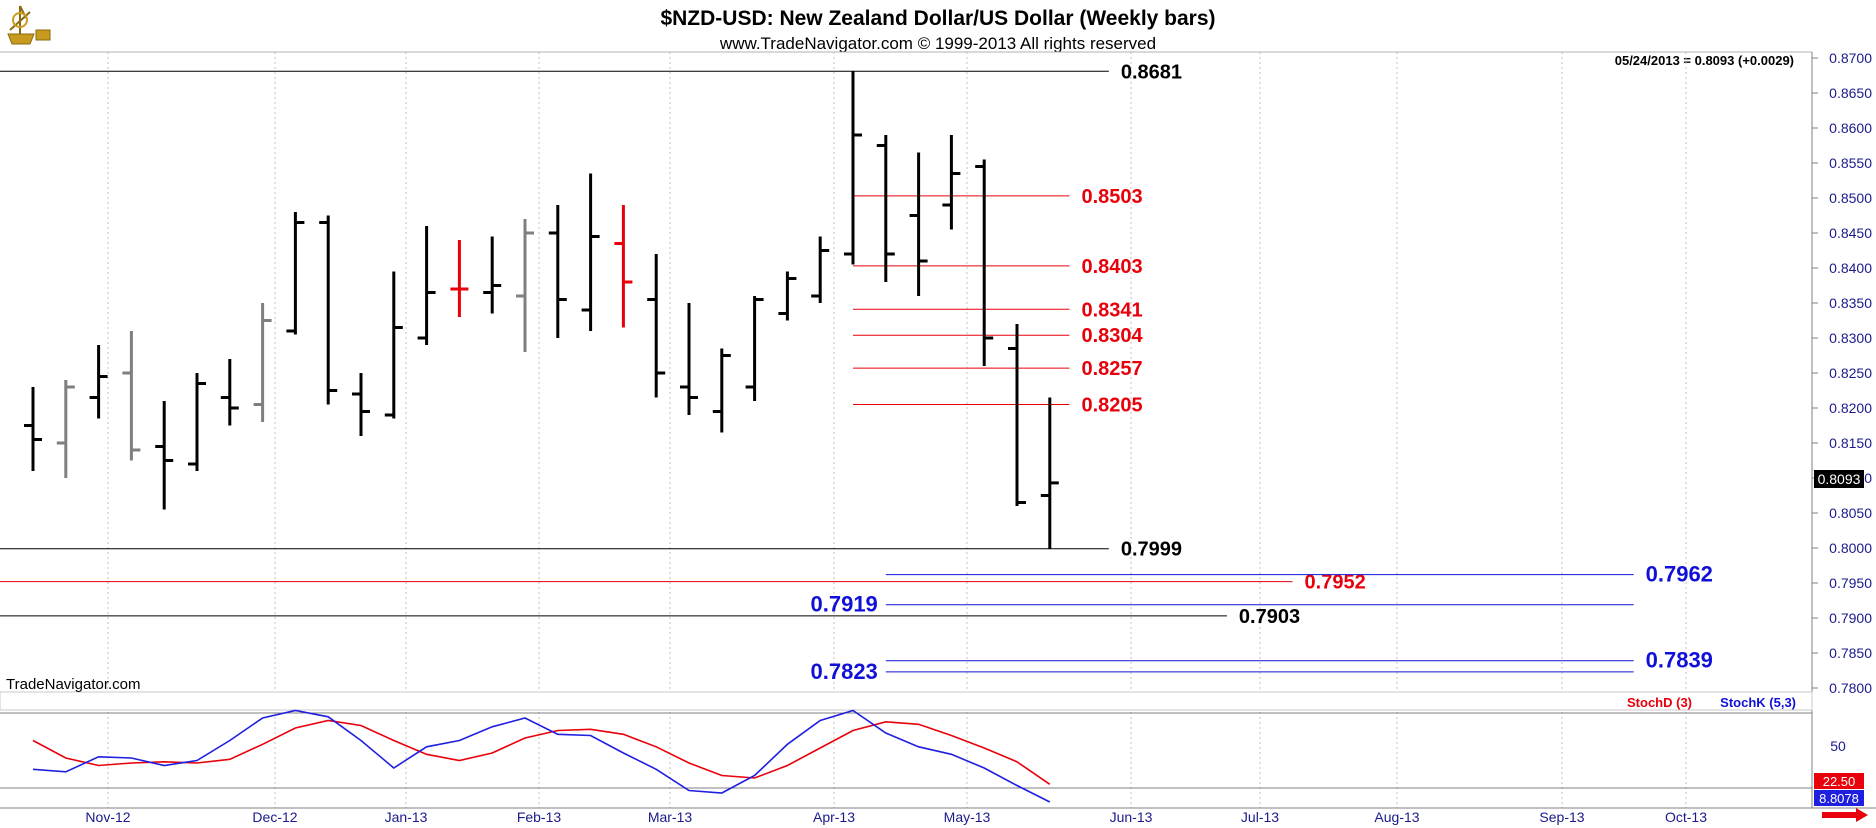 The image size is (1876, 828). What do you see at coordinates (1838, 746) in the screenshot?
I see `stoch-tick-50: 50` at bounding box center [1838, 746].